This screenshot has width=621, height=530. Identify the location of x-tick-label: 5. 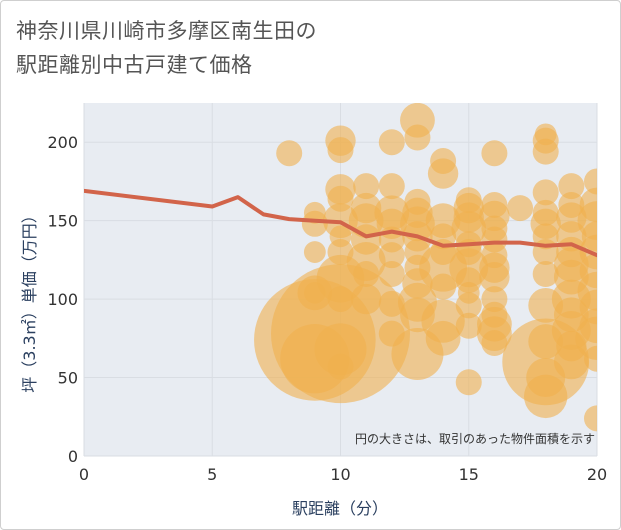
(212, 474).